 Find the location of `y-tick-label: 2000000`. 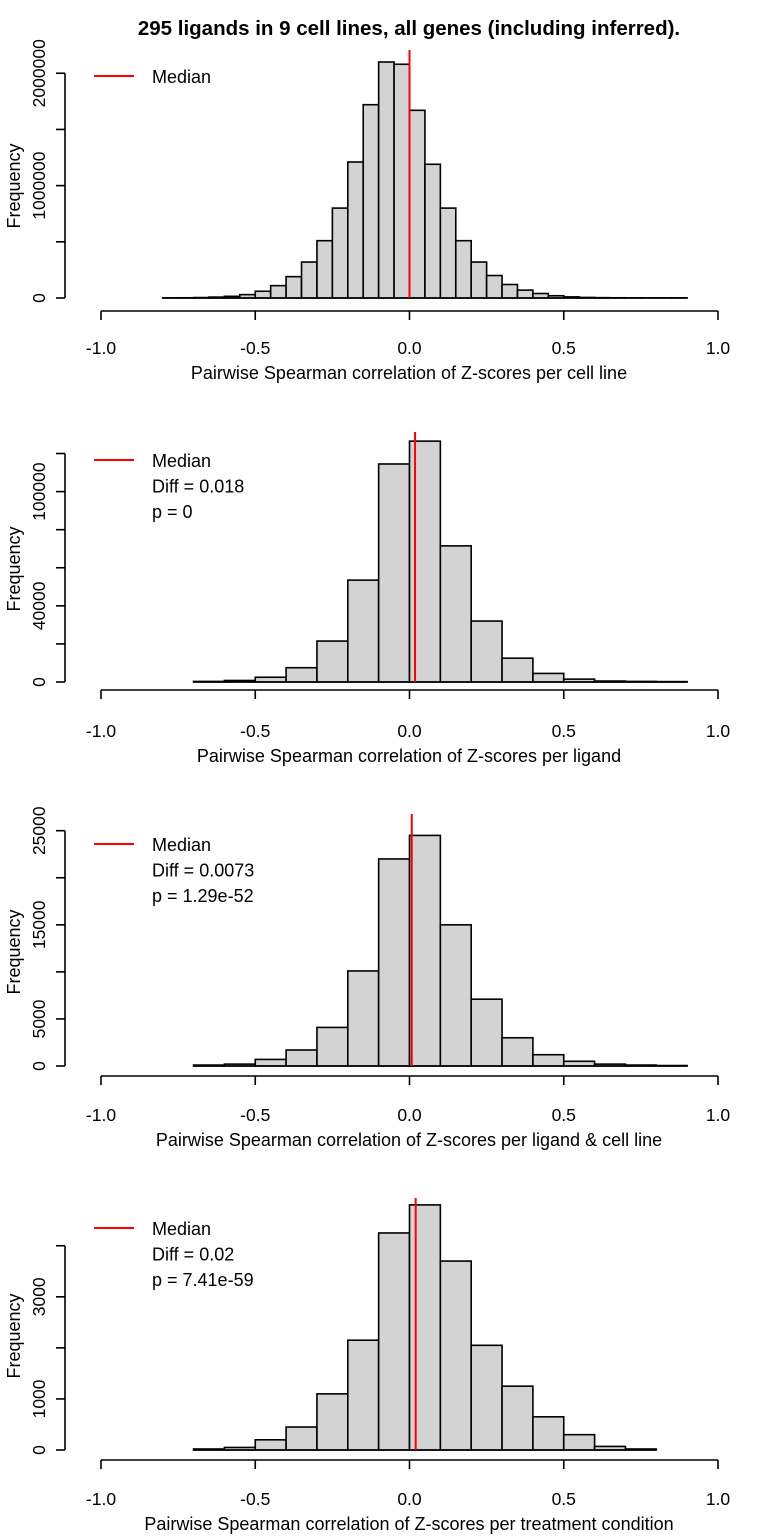

y-tick-label: 2000000 is located at coordinates (39, 73).